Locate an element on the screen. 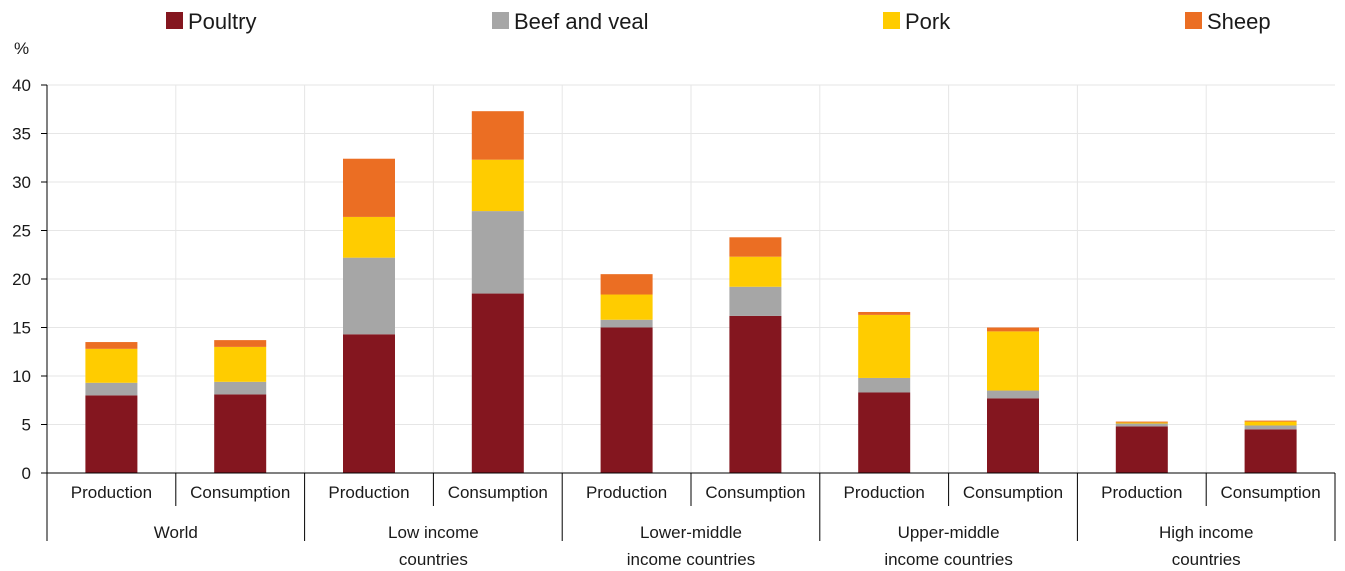 This screenshot has width=1345, height=571. group-label-4-line-0: High income is located at coordinates (1206, 532).